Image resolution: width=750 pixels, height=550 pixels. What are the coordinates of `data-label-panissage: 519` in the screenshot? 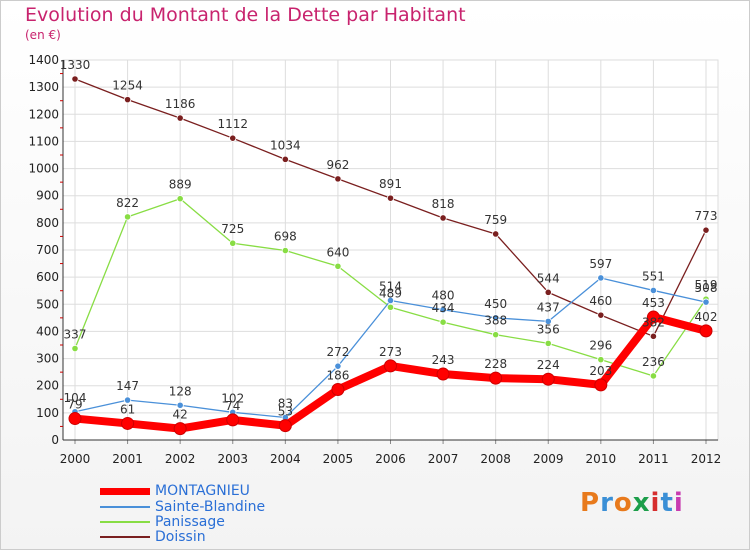 It's located at (706, 285).